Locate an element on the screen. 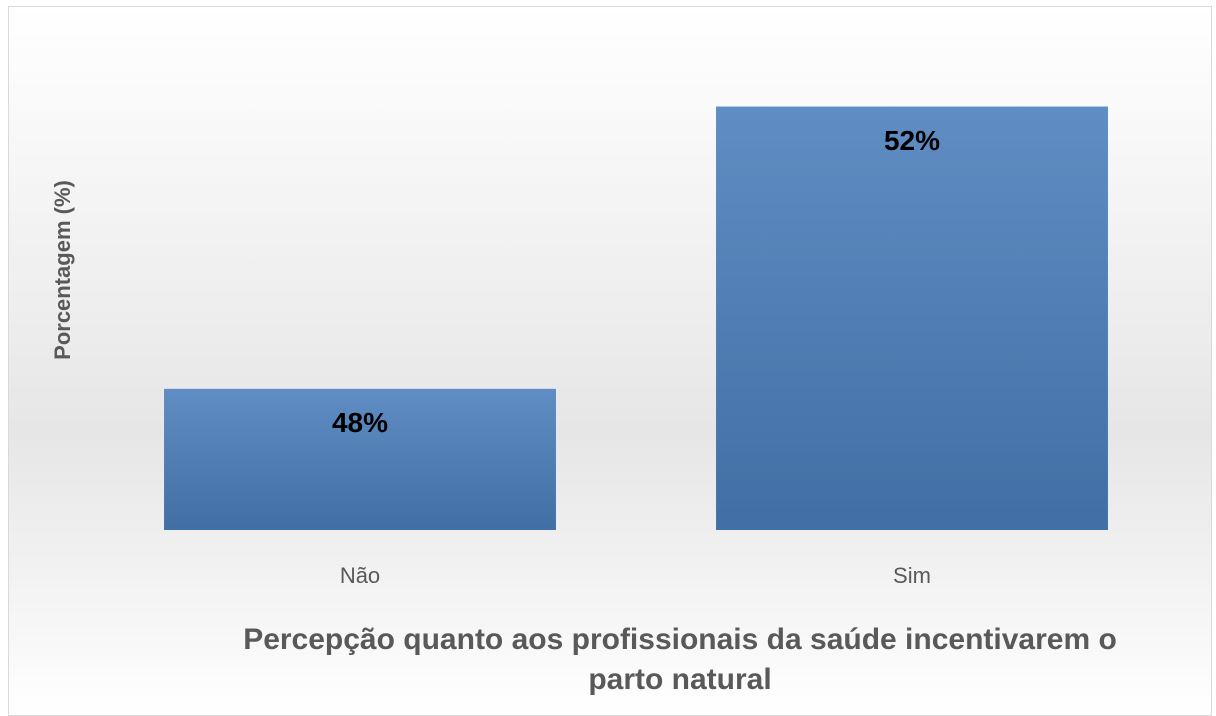 The height and width of the screenshot is (716, 1216). y-axis-label: Porcentagem (%) is located at coordinates (62, 270).